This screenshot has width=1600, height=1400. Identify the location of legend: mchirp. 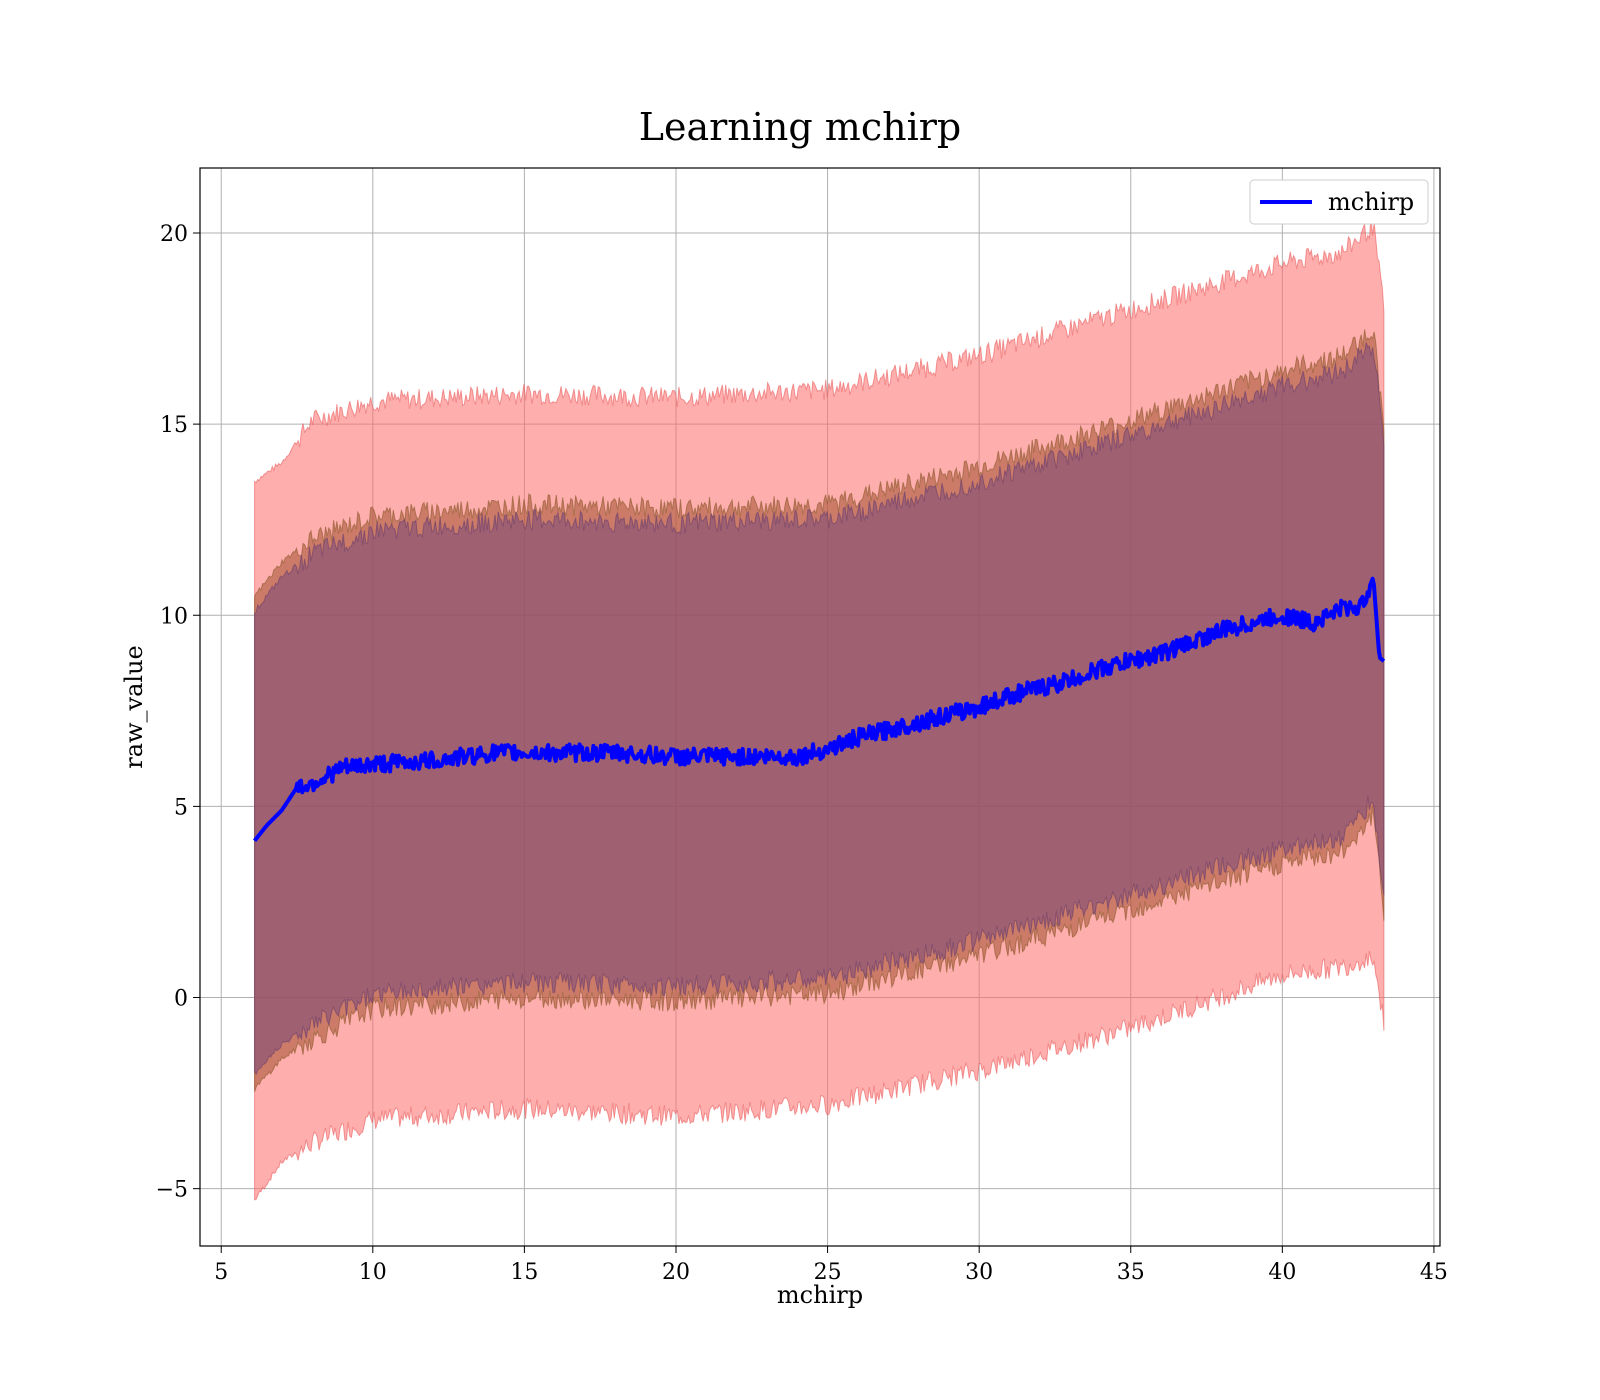
(1339, 202).